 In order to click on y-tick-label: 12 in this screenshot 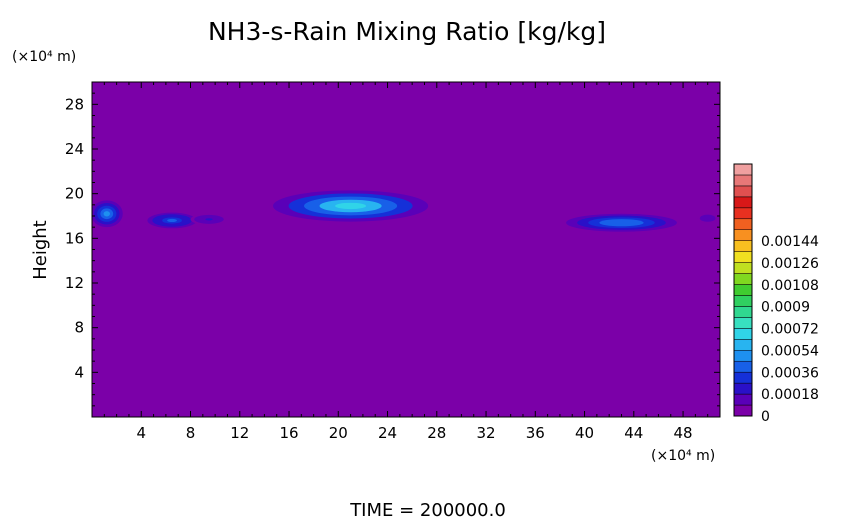, I will do `click(74, 283)`.